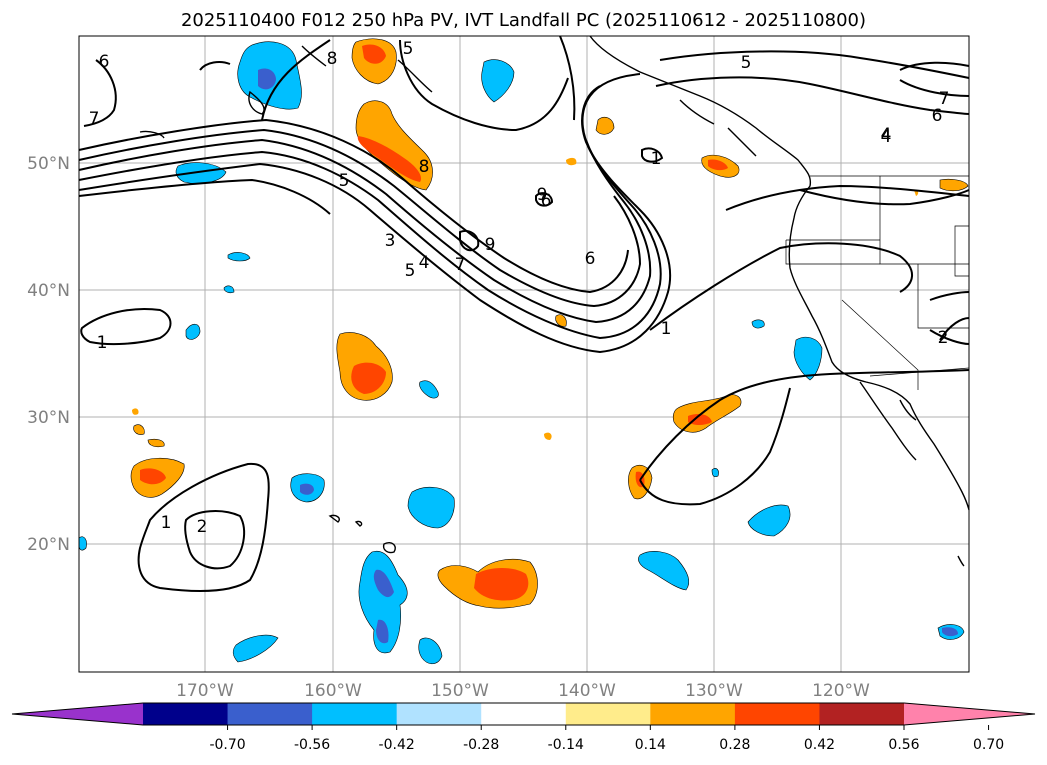 The image size is (1047, 765). I want to click on lon-label-160w: 160°W, so click(333, 691).